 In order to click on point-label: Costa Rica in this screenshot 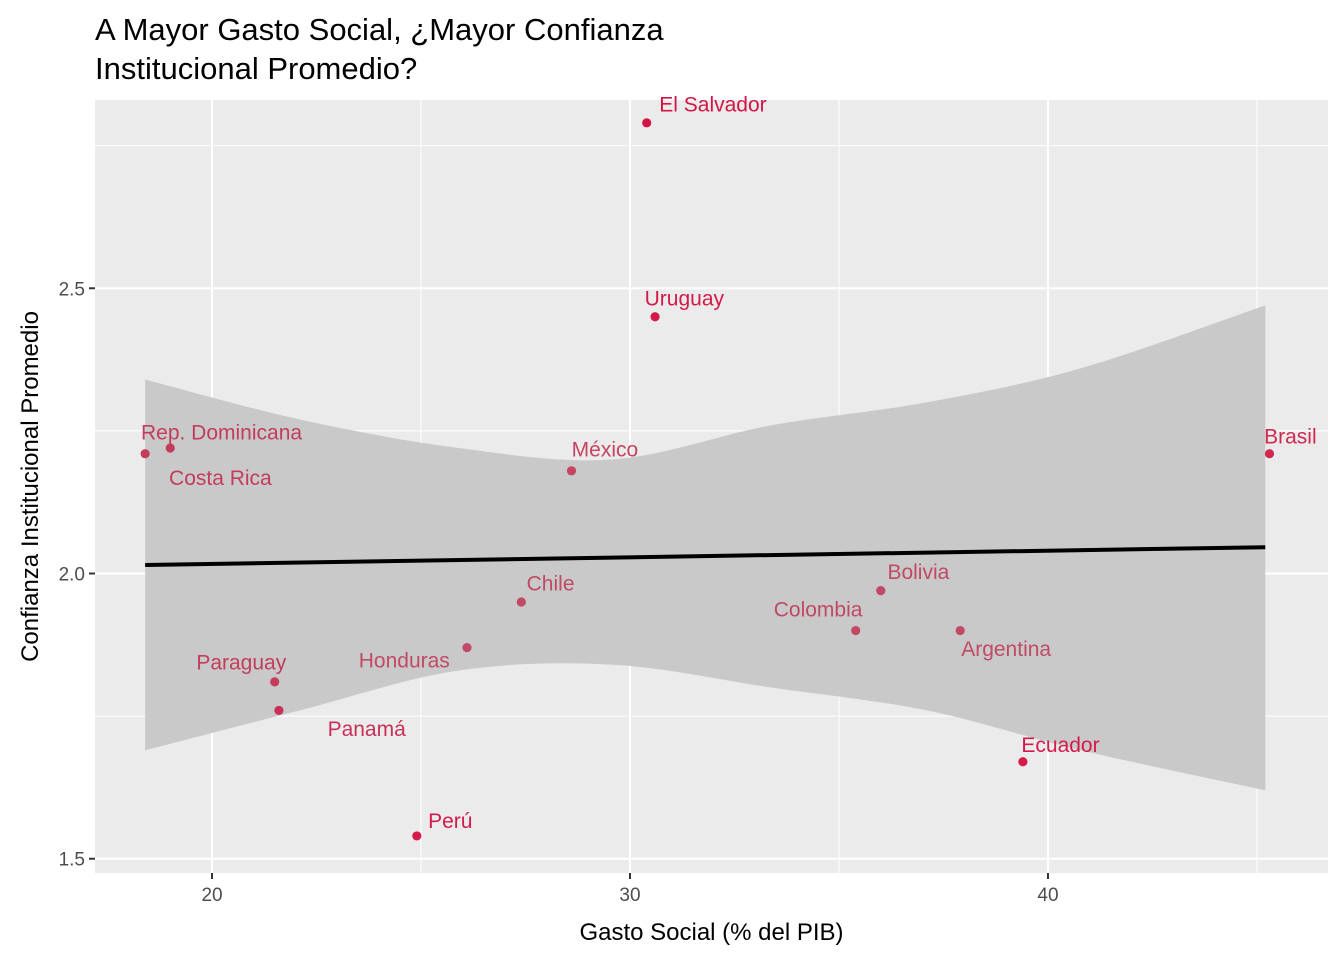, I will do `click(220, 478)`.